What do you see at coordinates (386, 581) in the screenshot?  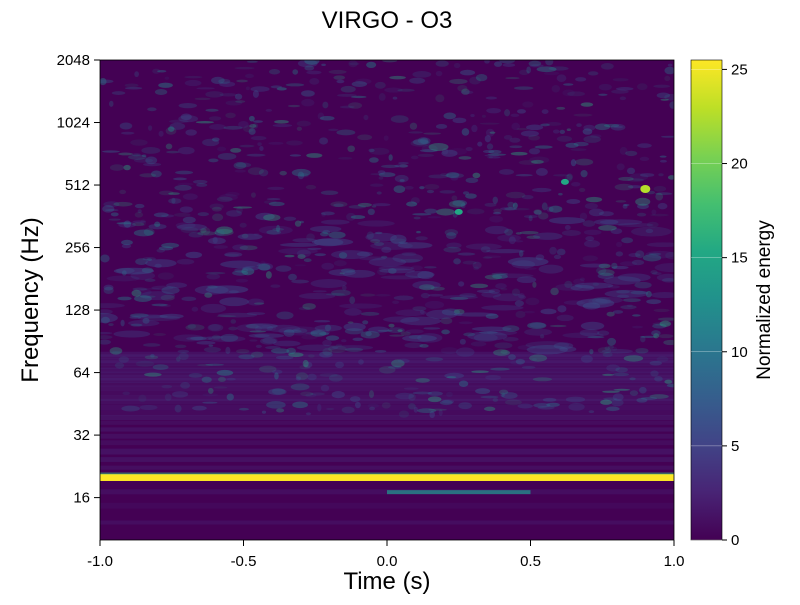 I see `x-axis-title: Time (s)` at bounding box center [386, 581].